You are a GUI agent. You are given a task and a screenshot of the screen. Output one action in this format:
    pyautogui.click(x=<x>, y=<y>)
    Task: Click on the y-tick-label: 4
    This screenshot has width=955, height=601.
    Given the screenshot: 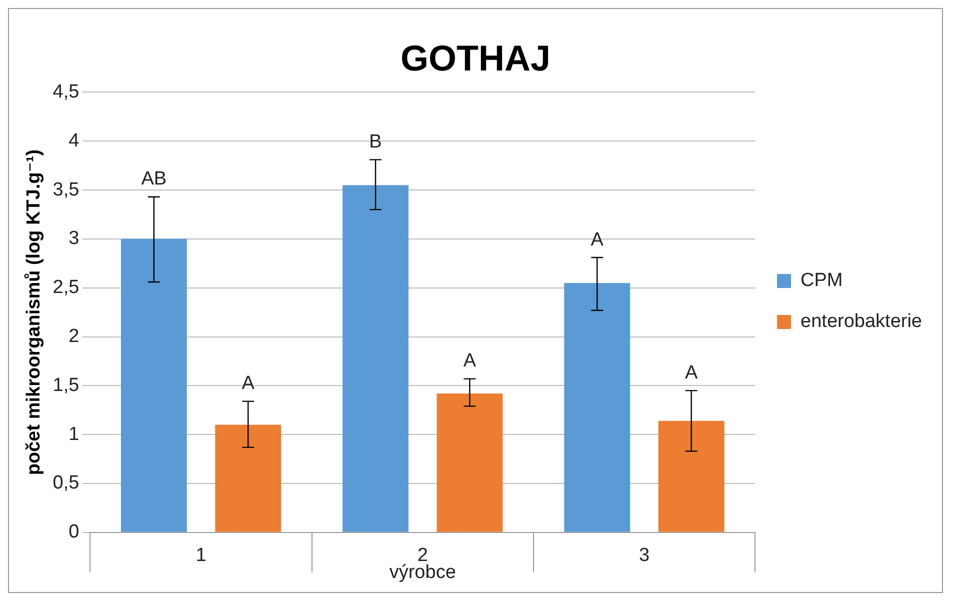 What is the action you would take?
    pyautogui.click(x=74, y=141)
    